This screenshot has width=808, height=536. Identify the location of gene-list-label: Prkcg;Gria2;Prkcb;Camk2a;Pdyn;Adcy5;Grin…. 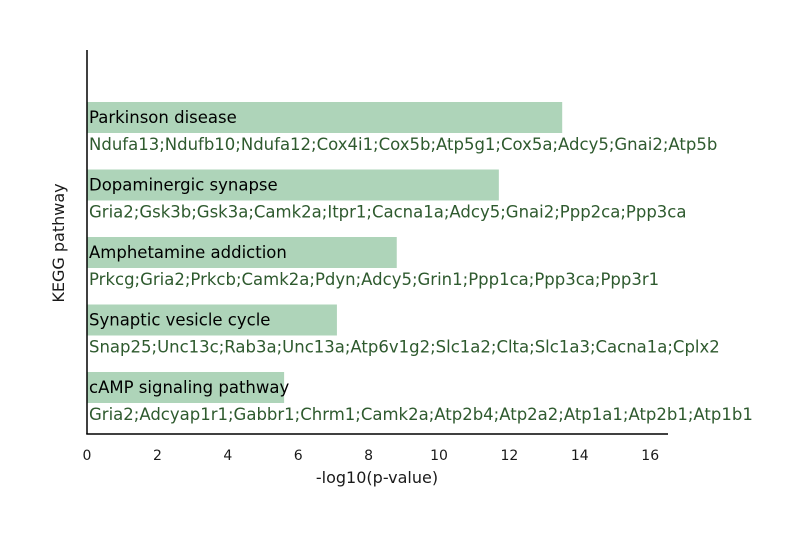
(374, 279).